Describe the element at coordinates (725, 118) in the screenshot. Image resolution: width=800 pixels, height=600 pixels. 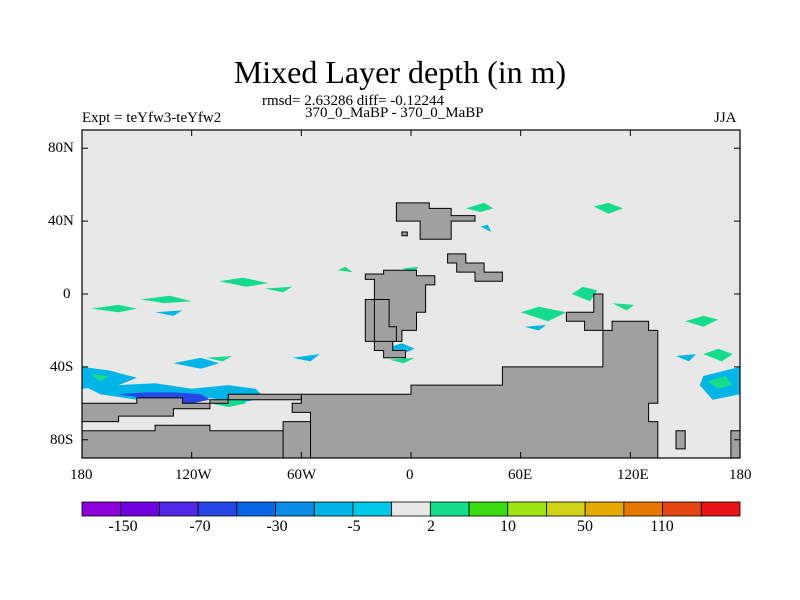
I see `season-label: JJA` at that location.